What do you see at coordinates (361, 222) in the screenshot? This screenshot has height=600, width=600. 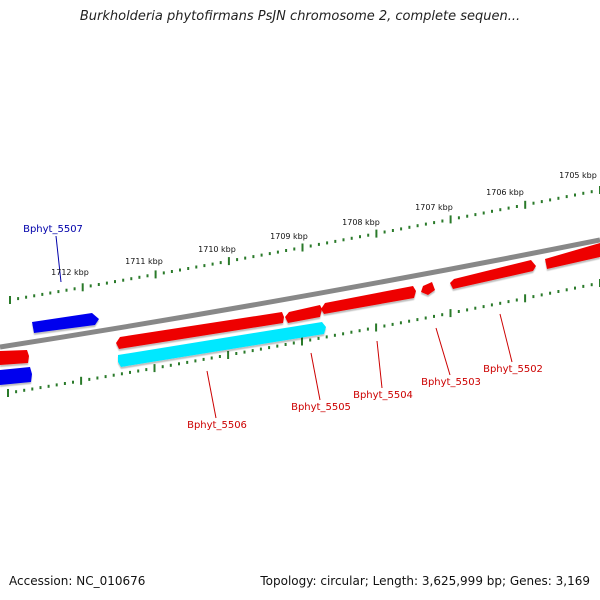 I see `scale-tick-label: 1708 kbp` at bounding box center [361, 222].